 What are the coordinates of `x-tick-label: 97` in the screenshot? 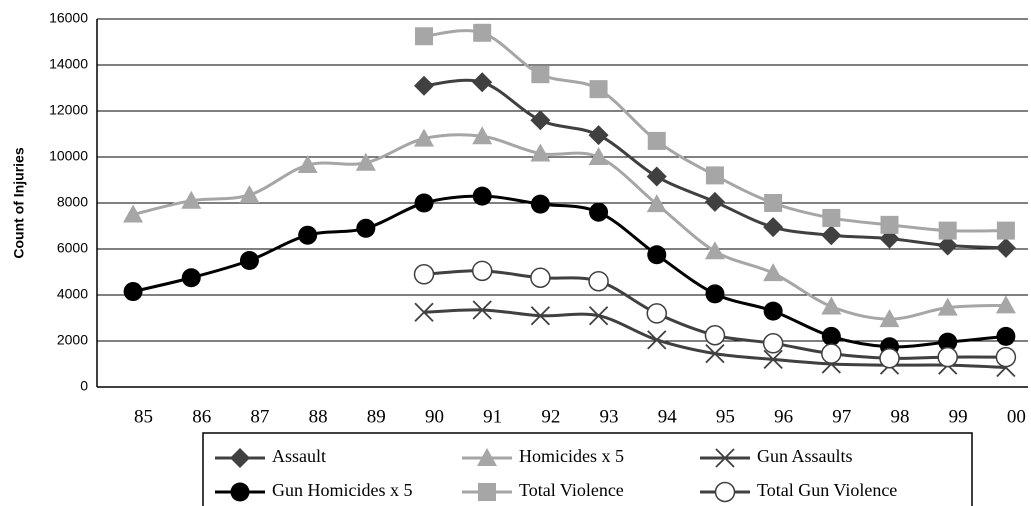 It's located at (841, 416).